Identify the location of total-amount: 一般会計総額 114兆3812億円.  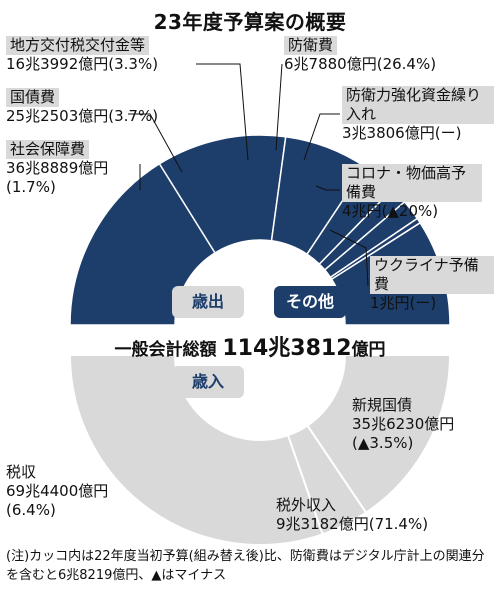
(250, 346).